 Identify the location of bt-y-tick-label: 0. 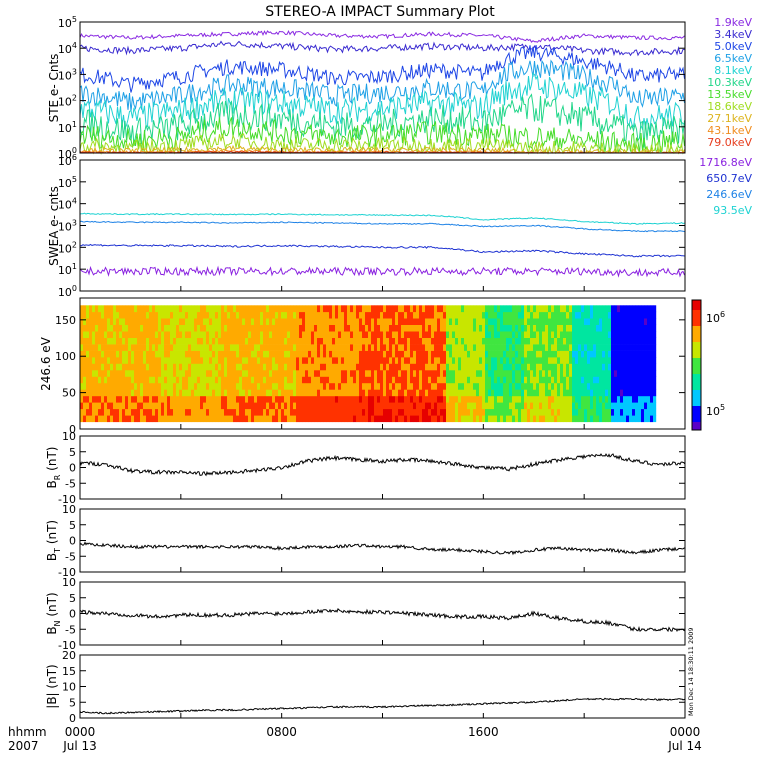
(72, 541).